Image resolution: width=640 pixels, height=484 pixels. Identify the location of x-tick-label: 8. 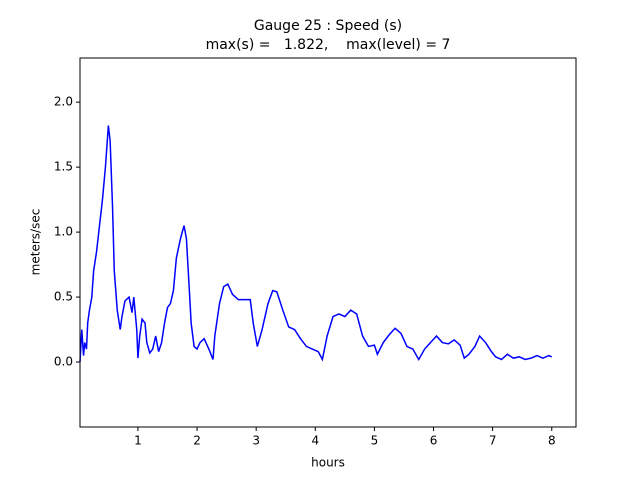
(552, 441).